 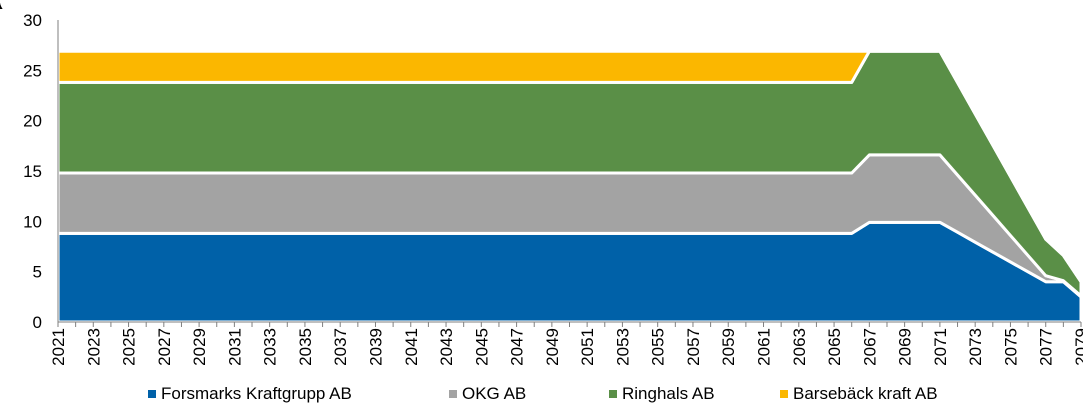 I want to click on x-tick-label: 2079, so click(x=1077, y=347).